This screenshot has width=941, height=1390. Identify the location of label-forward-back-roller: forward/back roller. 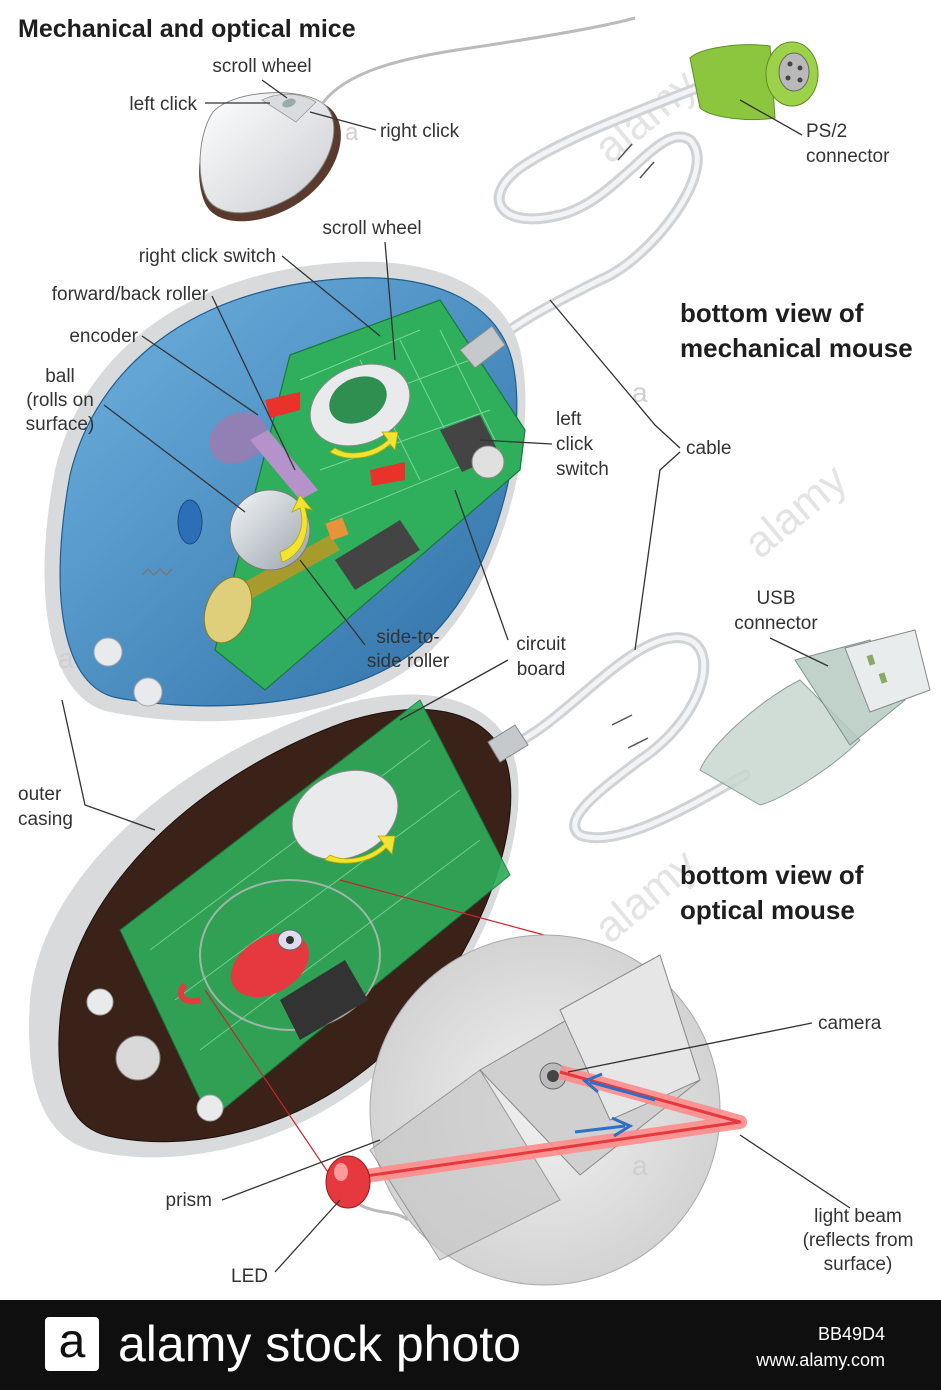
(130, 294).